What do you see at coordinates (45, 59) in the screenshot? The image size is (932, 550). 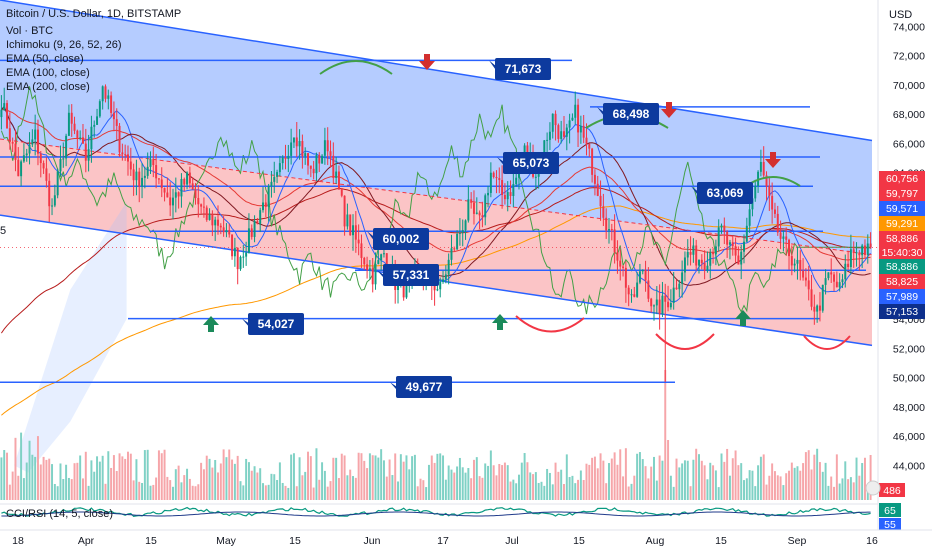 I see `indicator-ema-50: EMA (50, close)` at bounding box center [45, 59].